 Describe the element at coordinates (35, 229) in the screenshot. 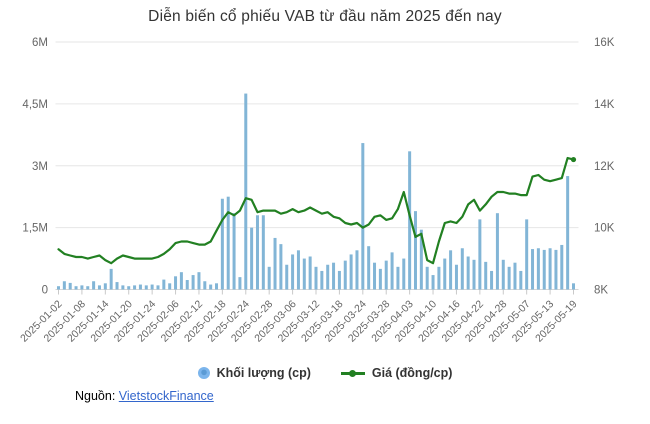

I see `left-axis-tick-label: 1,5M` at that location.